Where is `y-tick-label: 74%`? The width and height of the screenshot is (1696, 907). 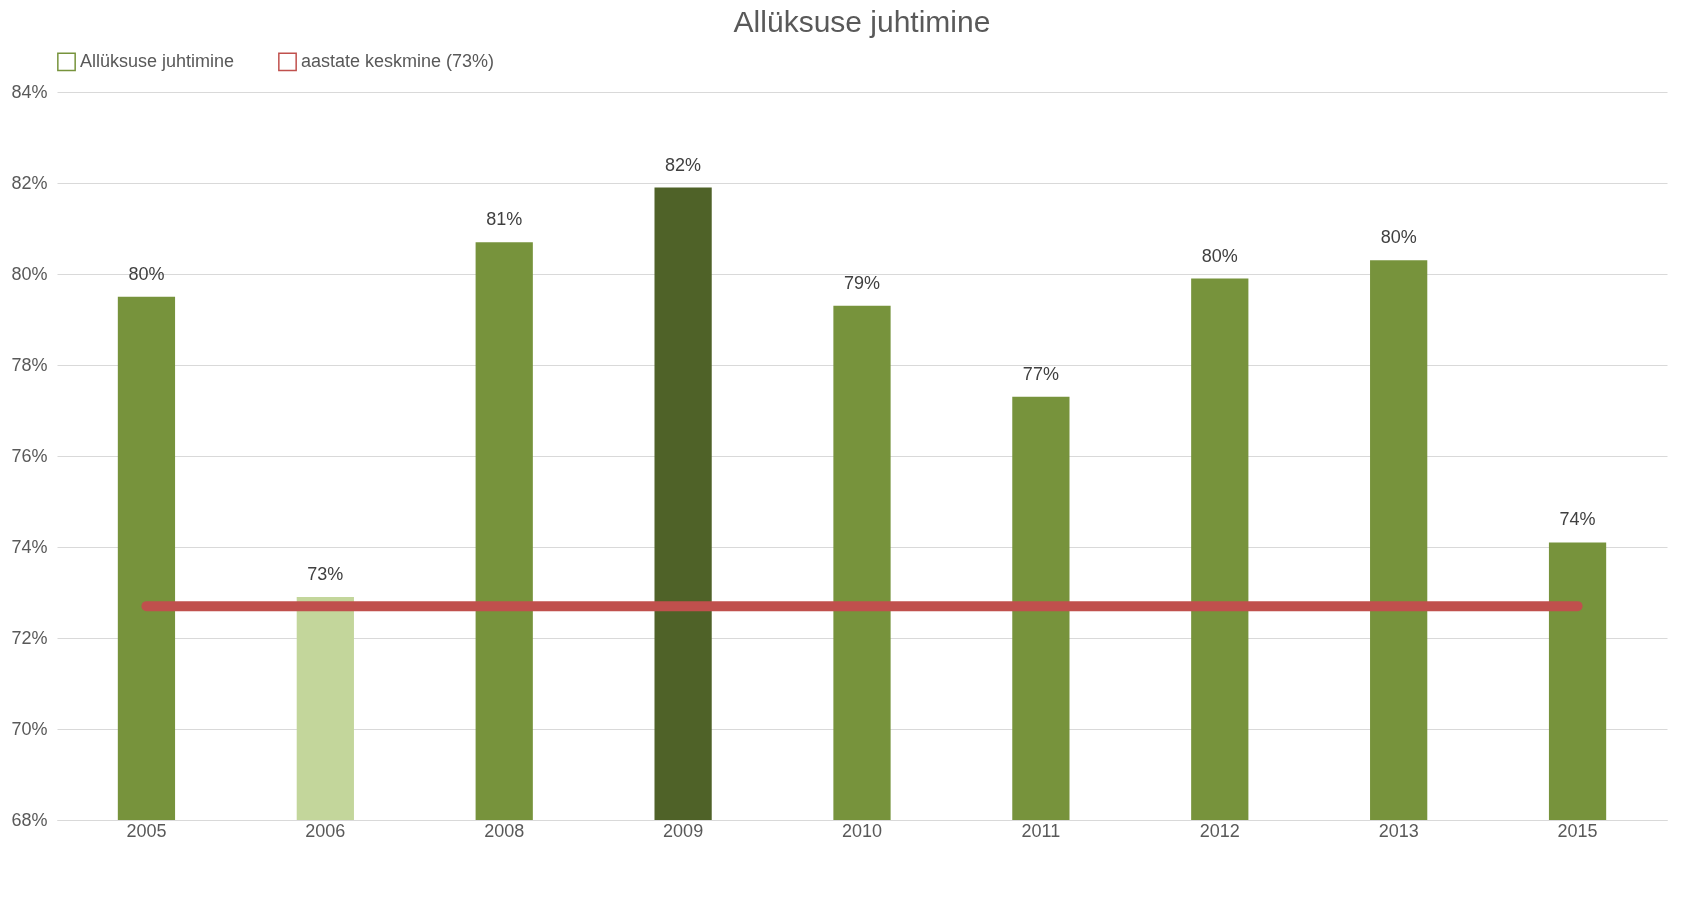
y-tick-label: 74% is located at coordinates (29, 546).